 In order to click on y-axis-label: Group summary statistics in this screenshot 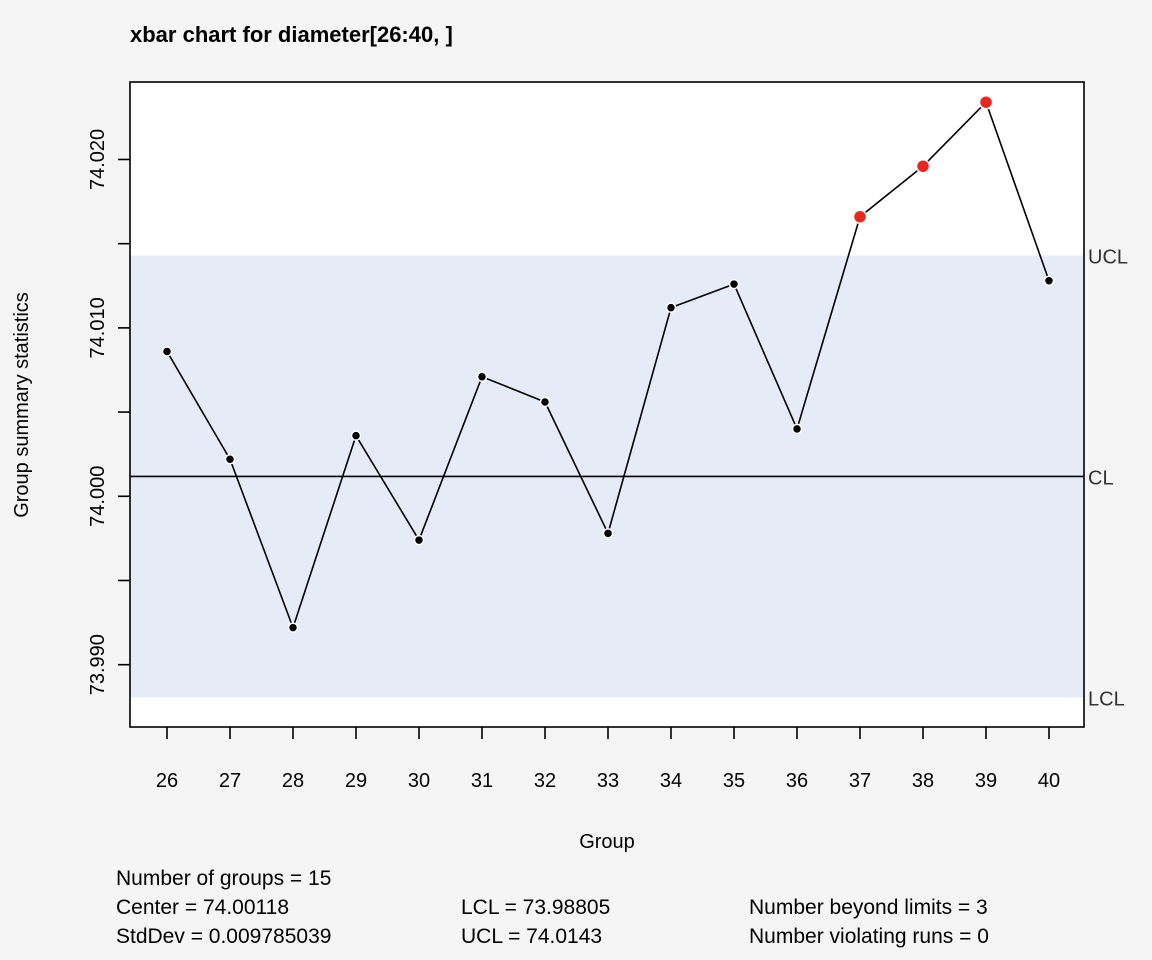, I will do `click(22, 405)`.